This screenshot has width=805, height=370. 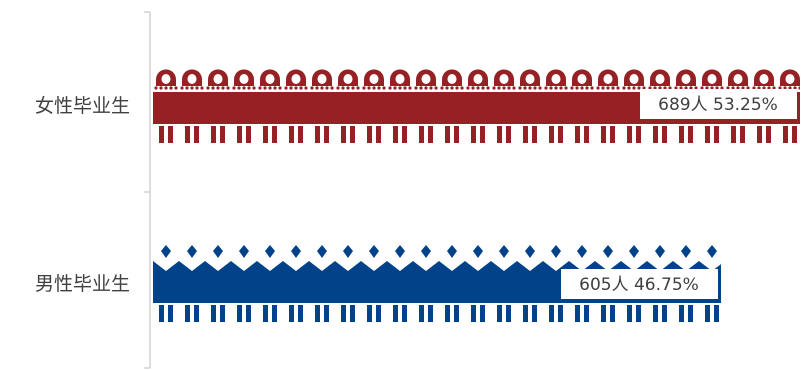 I want to click on category-label-female: 女性毕业生, so click(x=82, y=106).